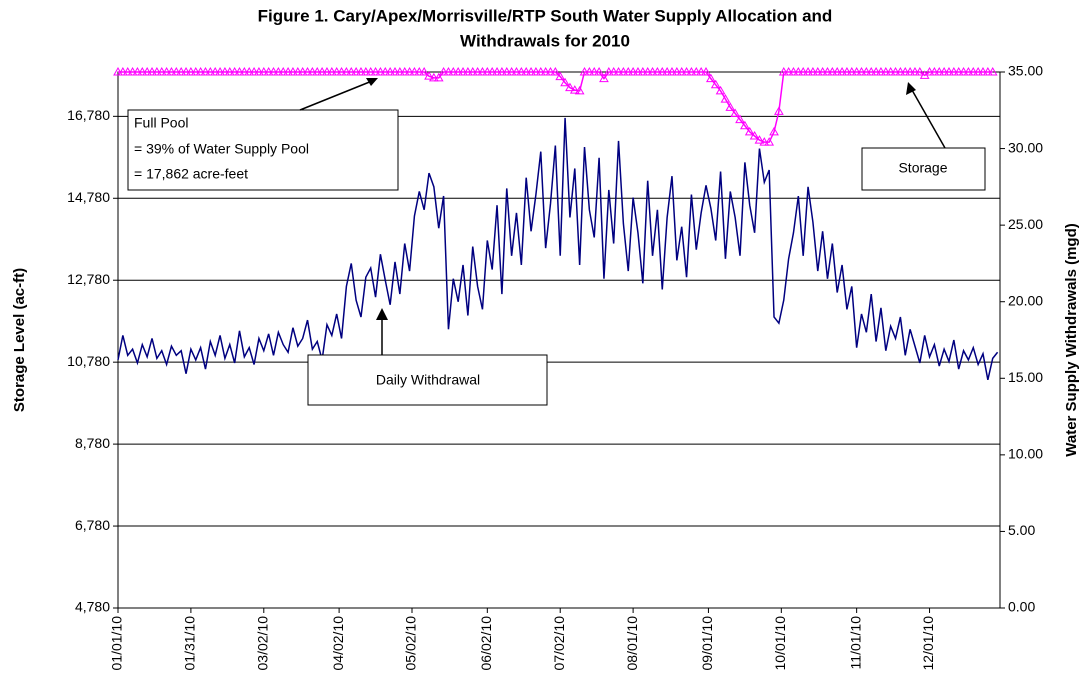 The width and height of the screenshot is (1086, 680). Describe the element at coordinates (338, 643) in the screenshot. I see `x-tick-label: 04/02/10` at that location.